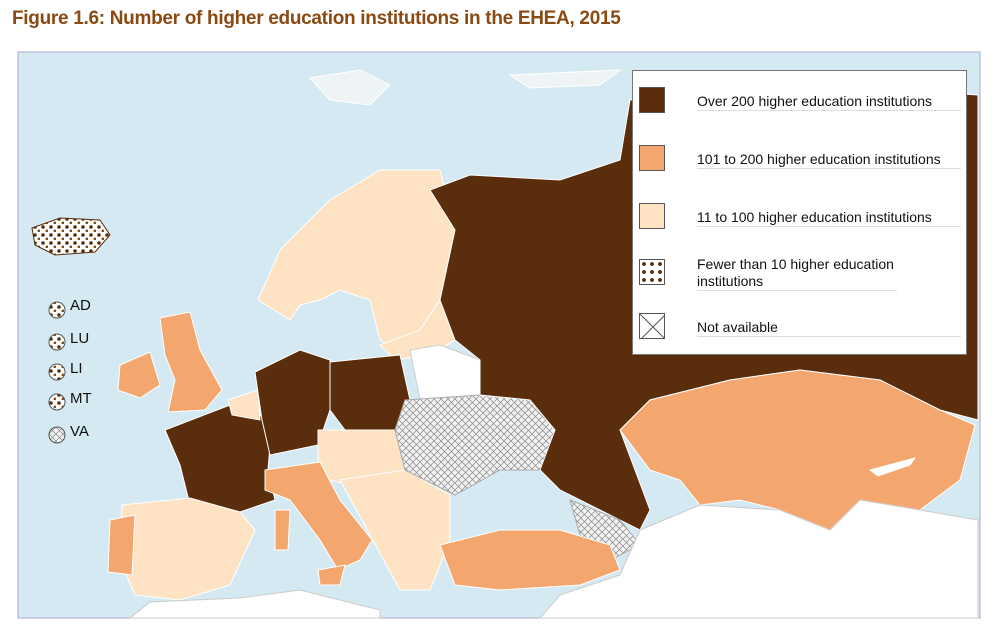  Describe the element at coordinates (71, 236) in the screenshot. I see `iceland` at that location.